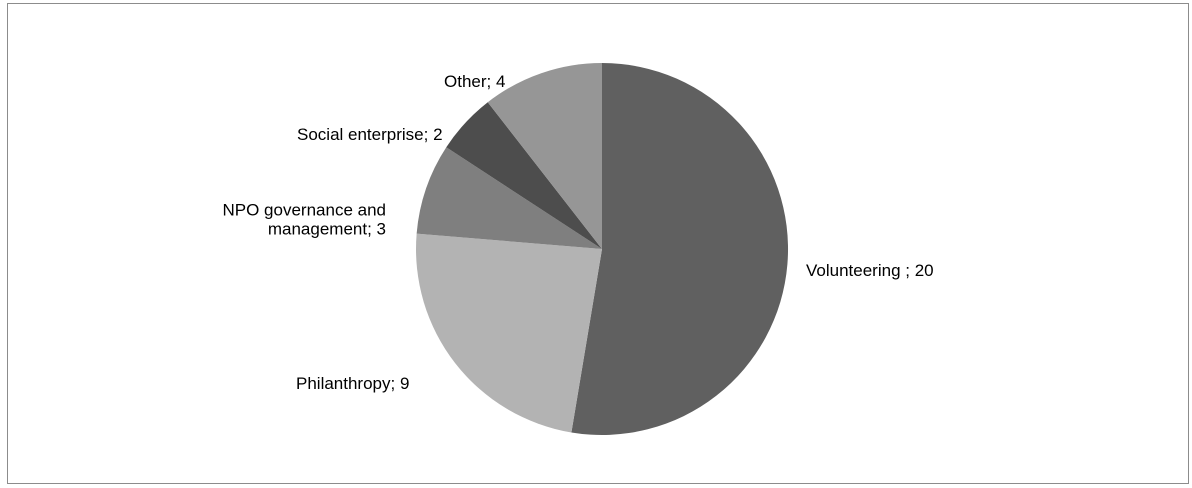  I want to click on pie-slice-npo-governance-and-management, so click(509, 198).